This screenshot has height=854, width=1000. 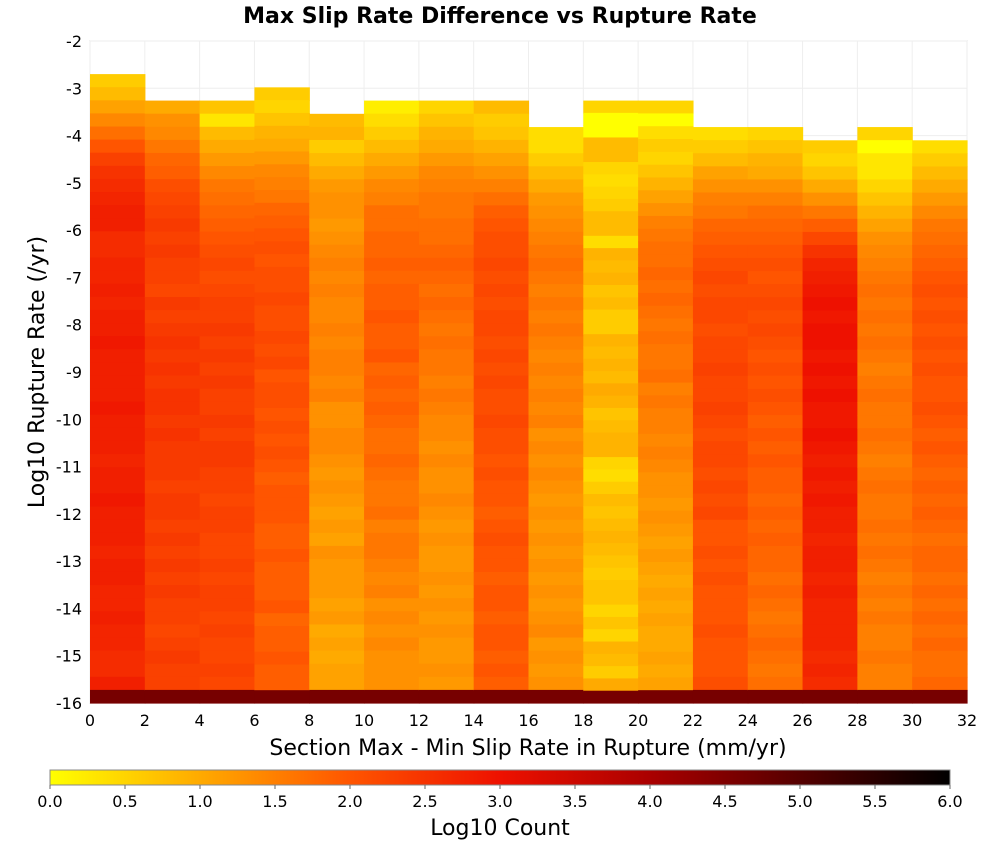 What do you see at coordinates (37, 372) in the screenshot?
I see `y-axis-title: Log10 Rupture Rate (/yr)` at bounding box center [37, 372].